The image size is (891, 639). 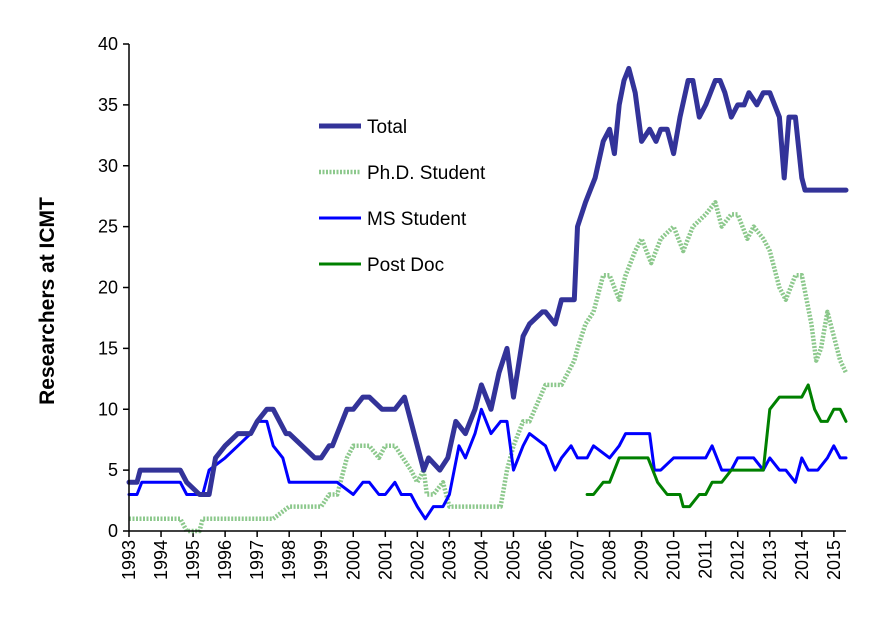 I want to click on x-tick-label: 2015, so click(x=834, y=560).